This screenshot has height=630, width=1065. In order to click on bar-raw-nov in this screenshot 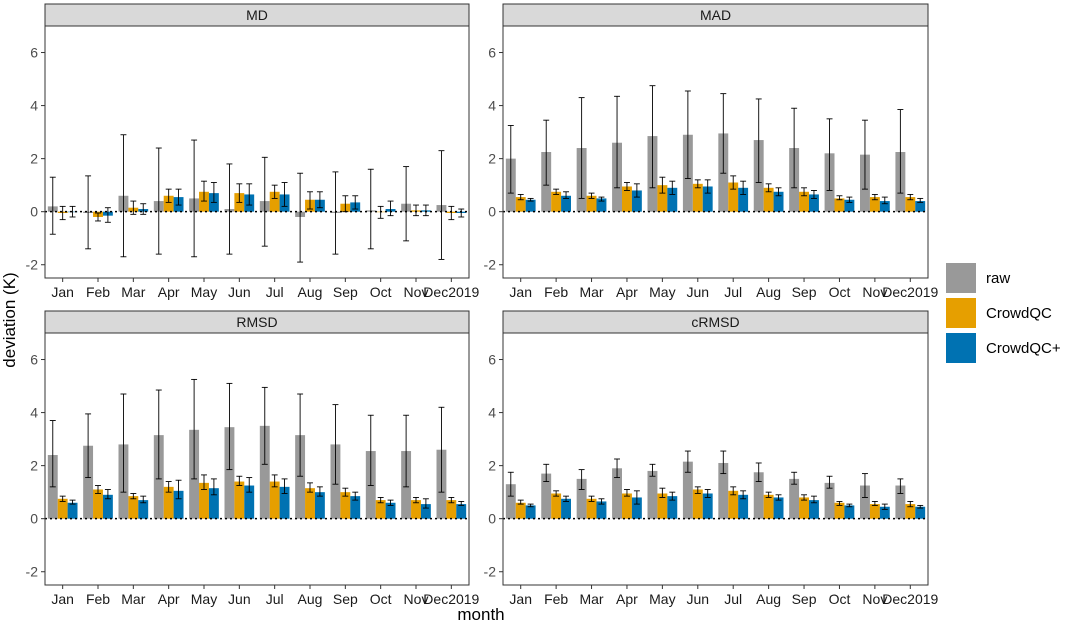, I will do `click(865, 502)`.